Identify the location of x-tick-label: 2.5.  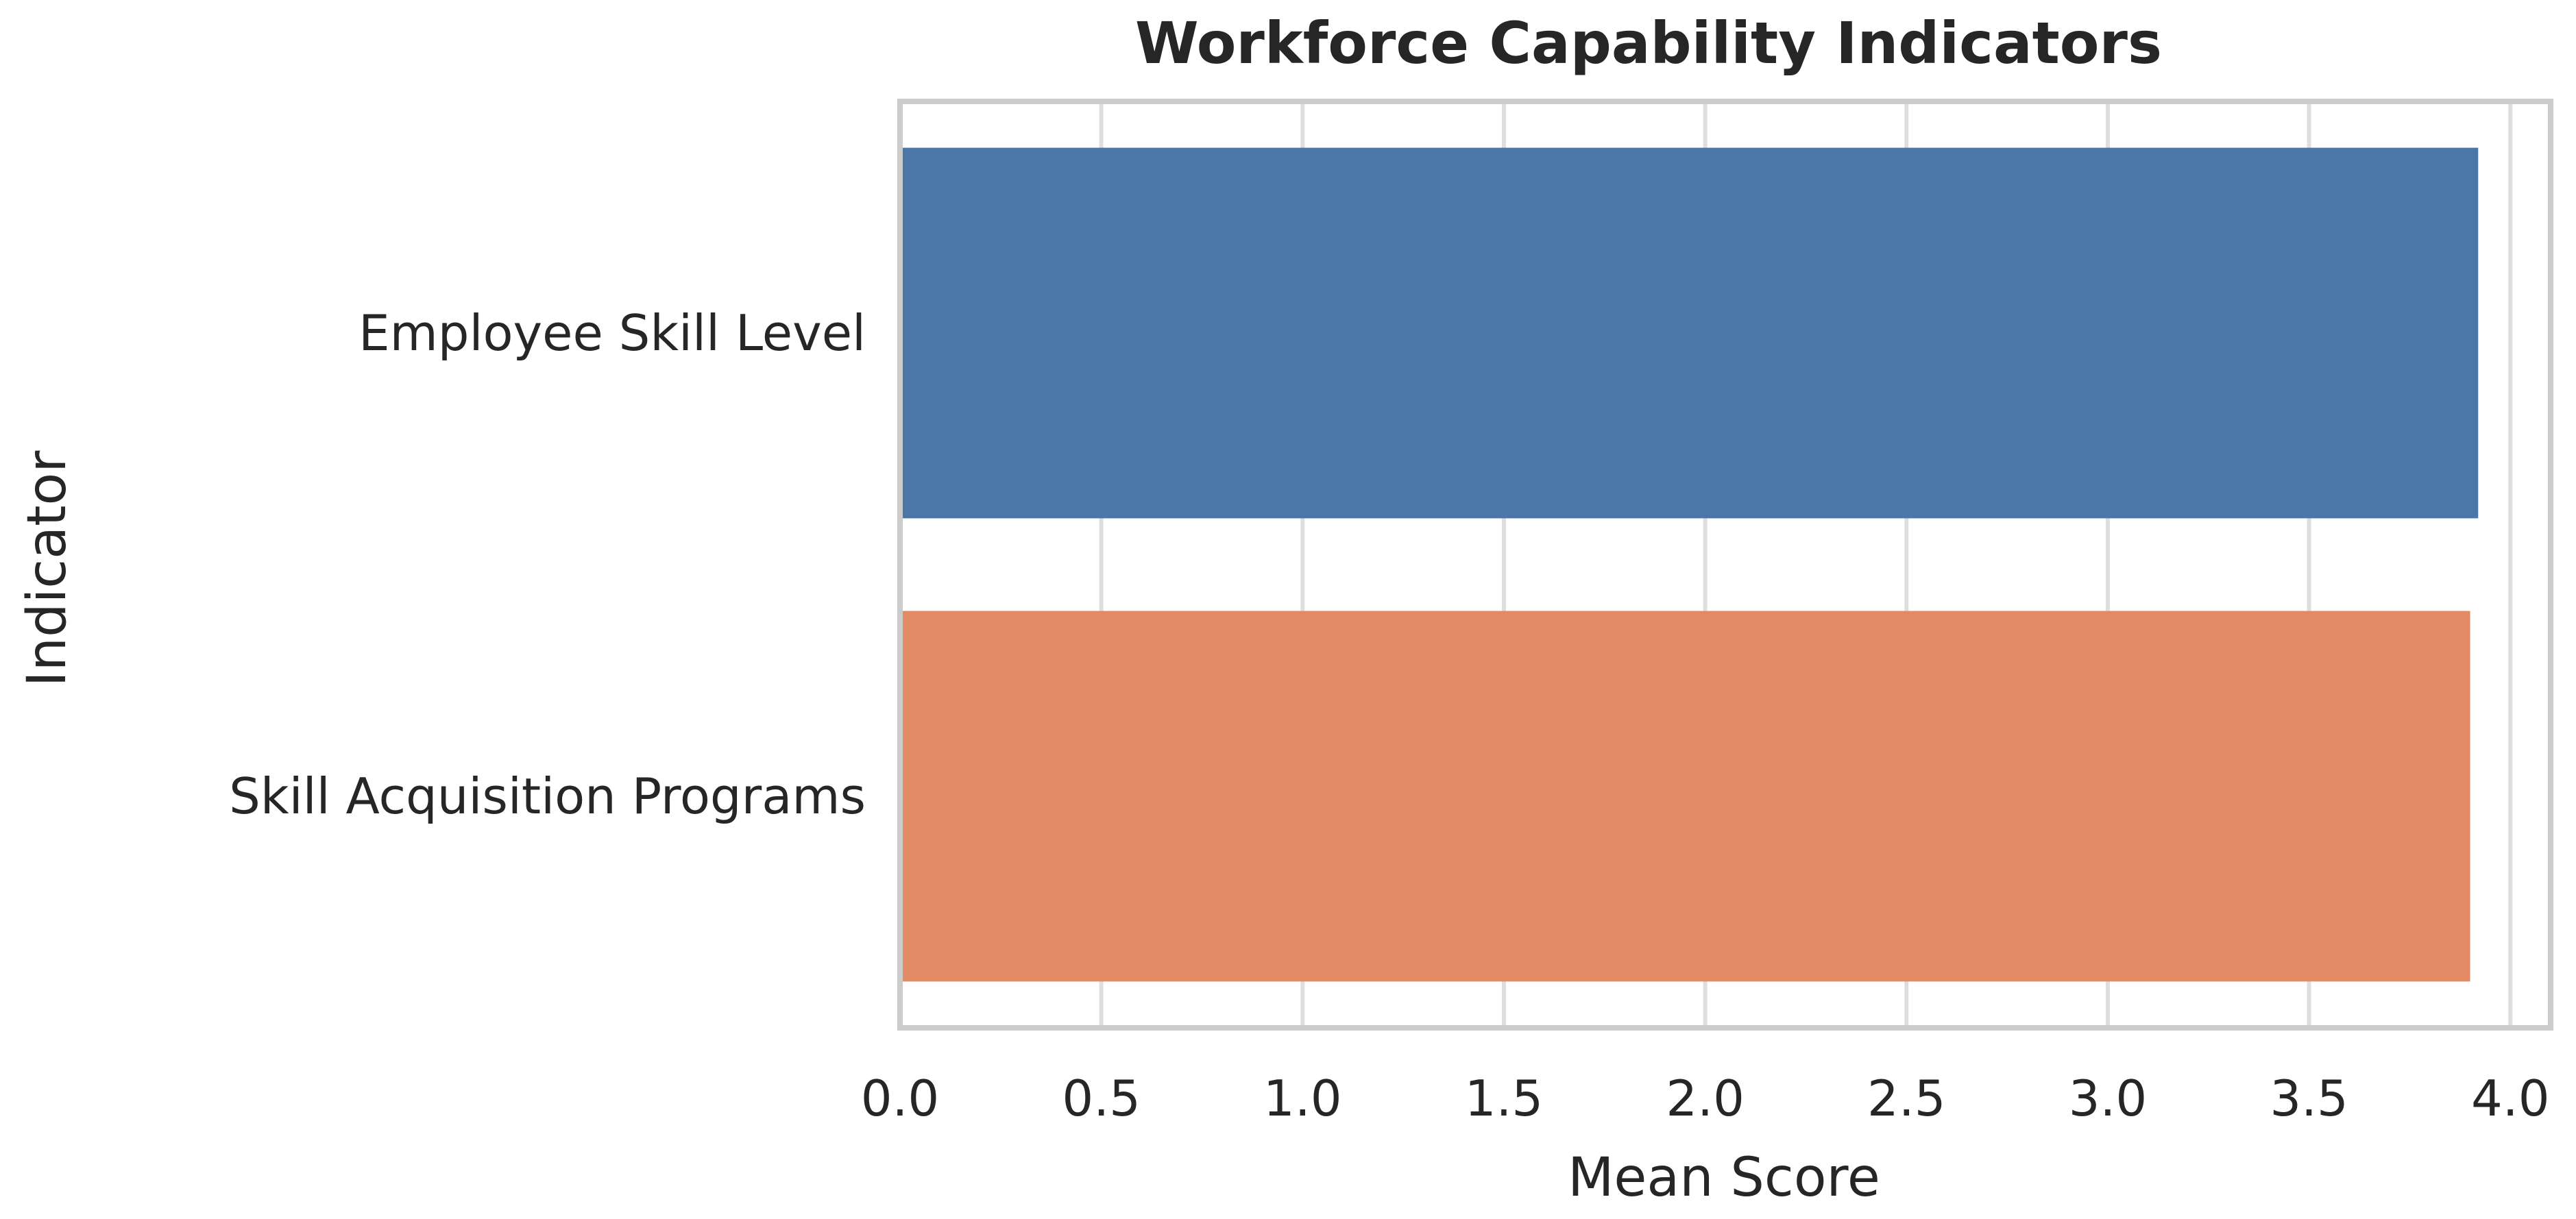
(1906, 1098).